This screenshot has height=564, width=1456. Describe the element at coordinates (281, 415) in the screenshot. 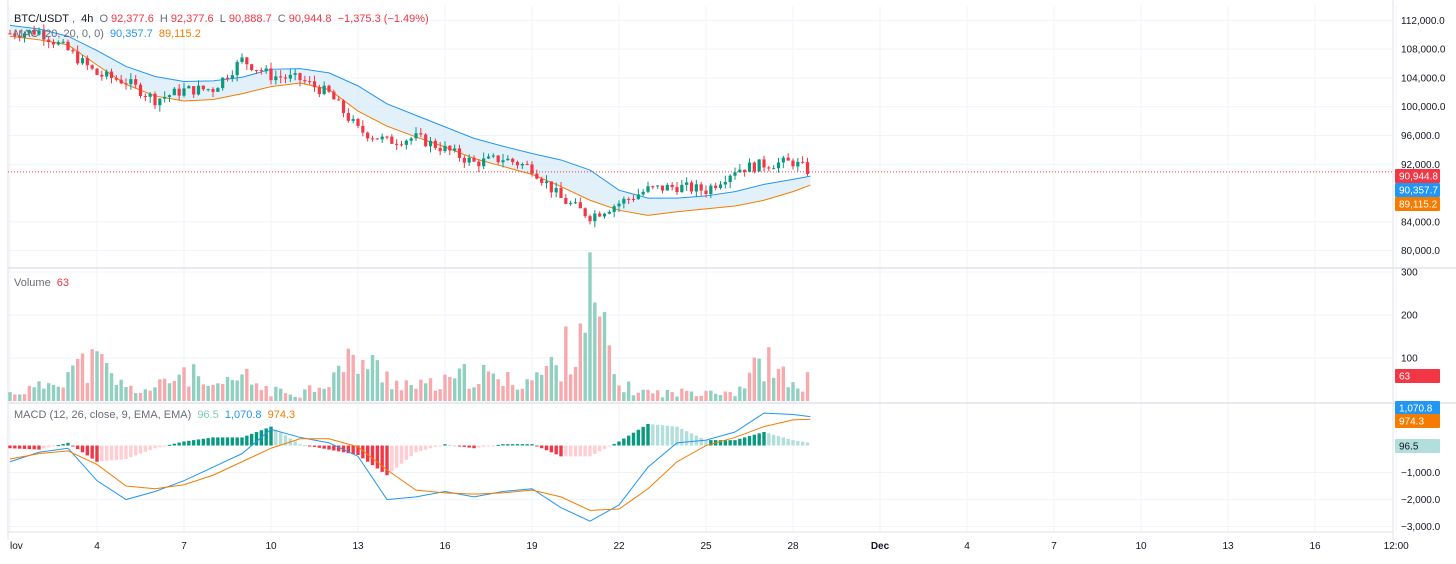

I see `macd-signal-value: 974.3` at that location.